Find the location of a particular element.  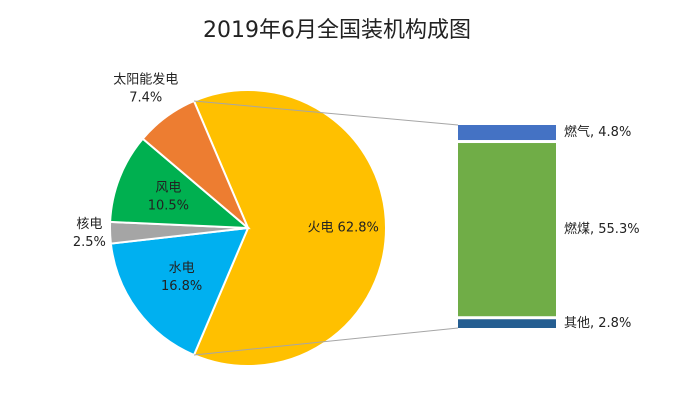

slice-label-value: 2.5% is located at coordinates (89, 242).